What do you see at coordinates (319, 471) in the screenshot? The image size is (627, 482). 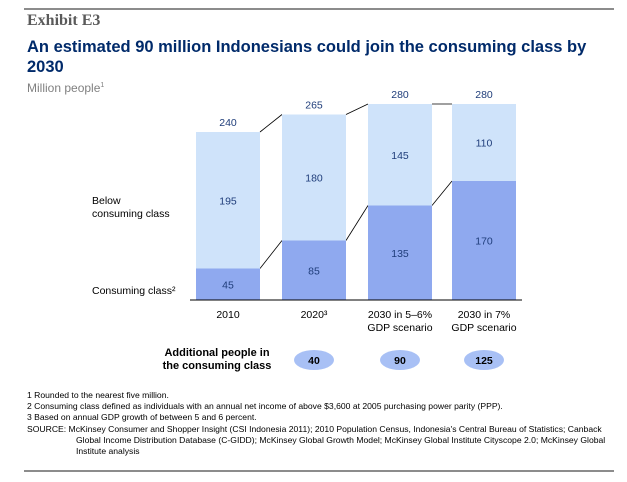 I see `bottom-rule` at bounding box center [319, 471].